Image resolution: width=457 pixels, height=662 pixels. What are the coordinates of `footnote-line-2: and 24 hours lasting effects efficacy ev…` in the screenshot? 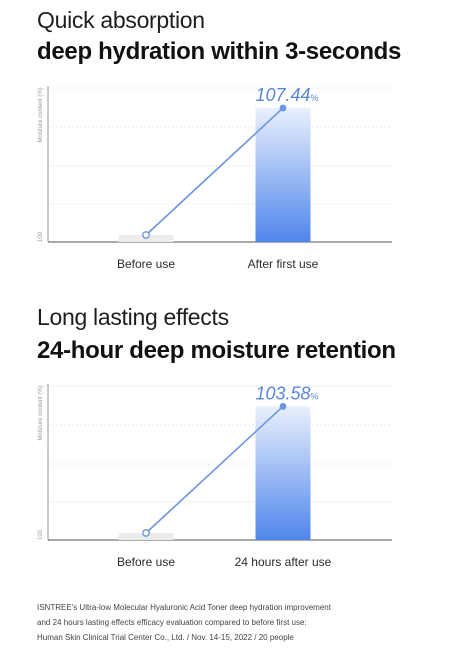 It's located at (172, 622).